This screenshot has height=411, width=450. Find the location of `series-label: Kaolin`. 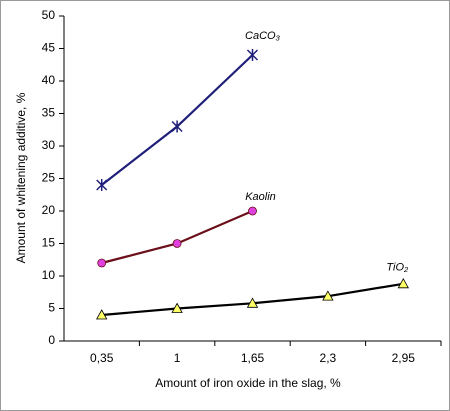

series-label: Kaolin is located at coordinates (260, 197).